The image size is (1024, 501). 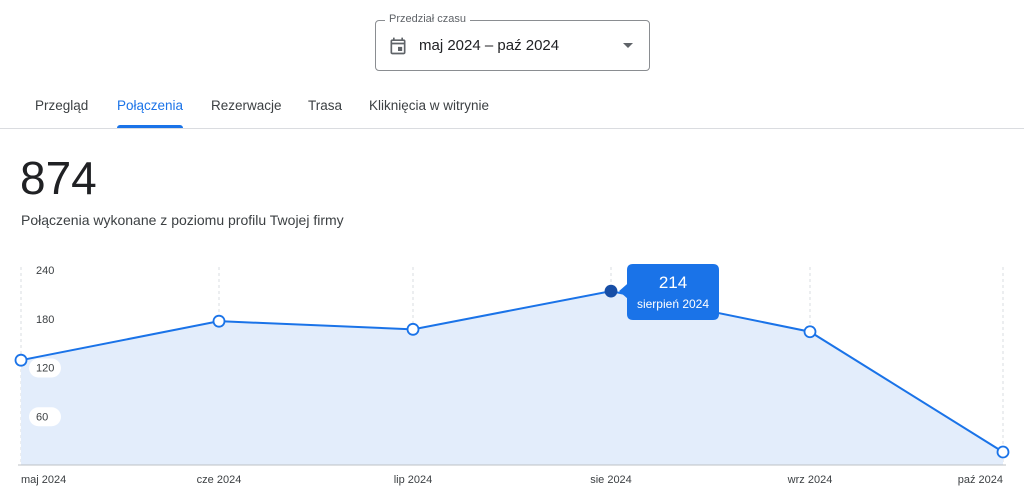 I want to click on y-tick-label: 60, so click(x=42, y=417).